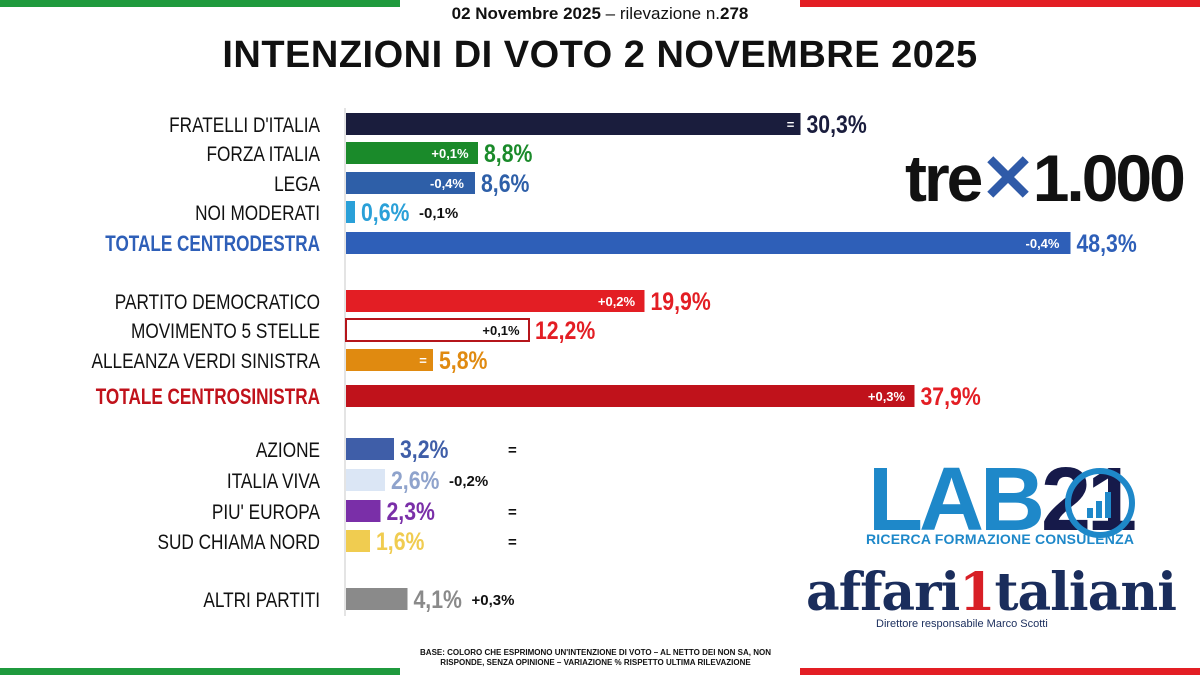 This screenshot has height=675, width=1200. I want to click on row-label-movimento-5-stelle: MOVIMENTO 5 STELLE, so click(225, 332).